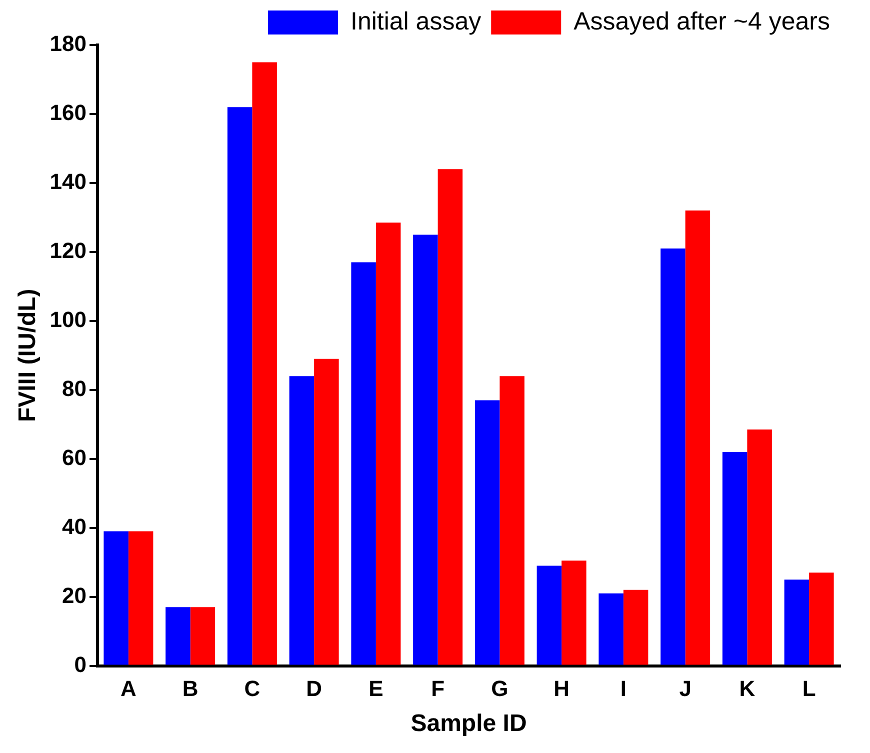 Image resolution: width=870 pixels, height=753 pixels. What do you see at coordinates (28, 355) in the screenshot?
I see `y-axis-title: FVIII (IU/dL)` at bounding box center [28, 355].